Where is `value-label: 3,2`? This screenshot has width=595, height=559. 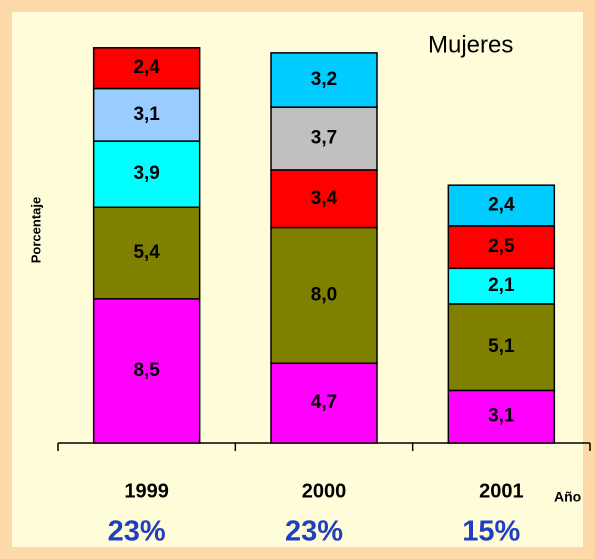 value-label: 3,2 is located at coordinates (324, 79).